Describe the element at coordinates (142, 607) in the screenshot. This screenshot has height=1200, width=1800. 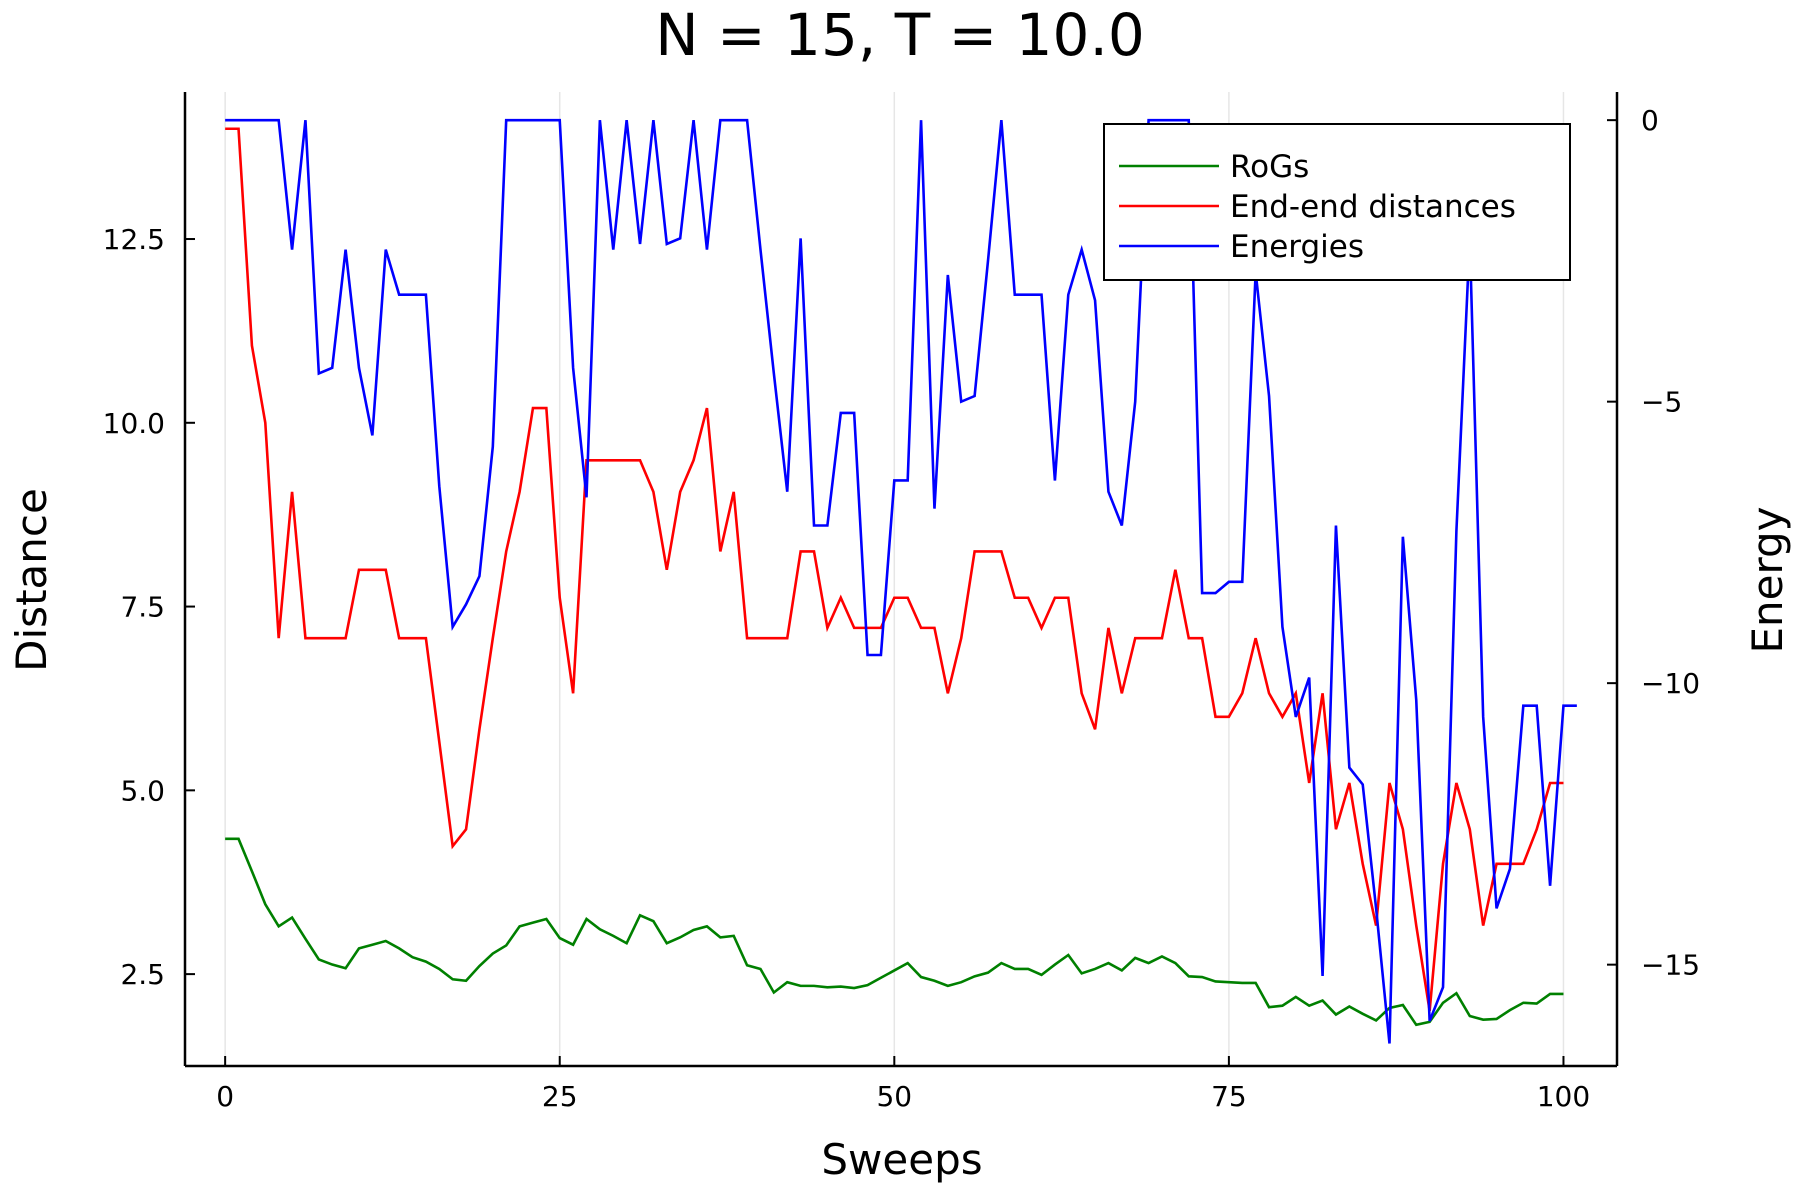
I see `y-tick-label: 7.5` at that location.